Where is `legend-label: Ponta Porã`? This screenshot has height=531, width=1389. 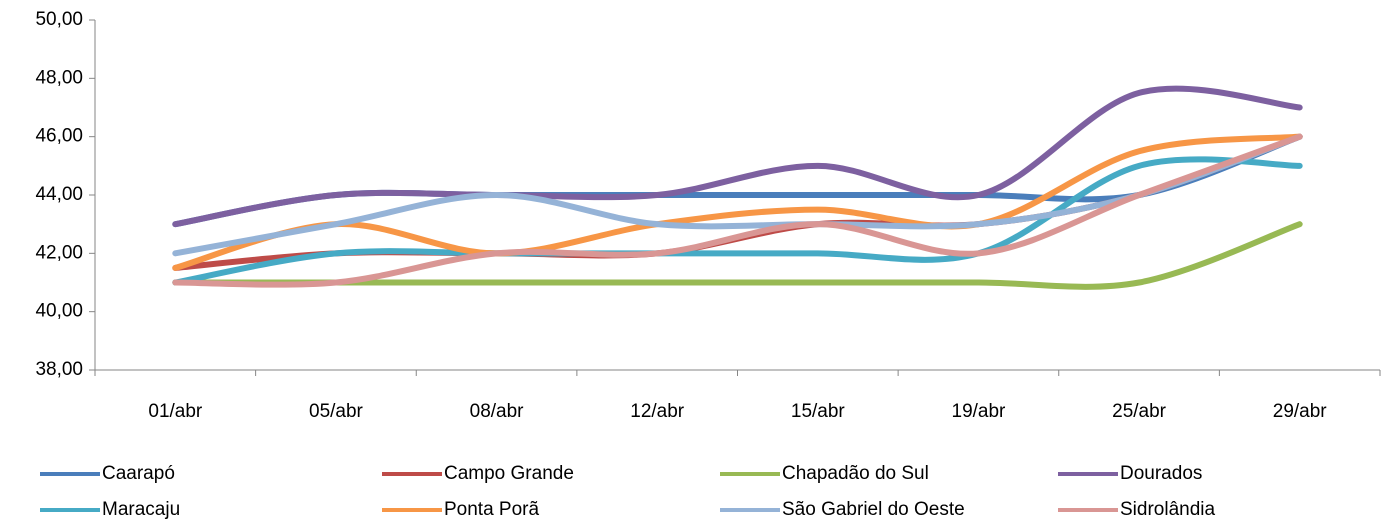 legend-label: Ponta Porã is located at coordinates (491, 509).